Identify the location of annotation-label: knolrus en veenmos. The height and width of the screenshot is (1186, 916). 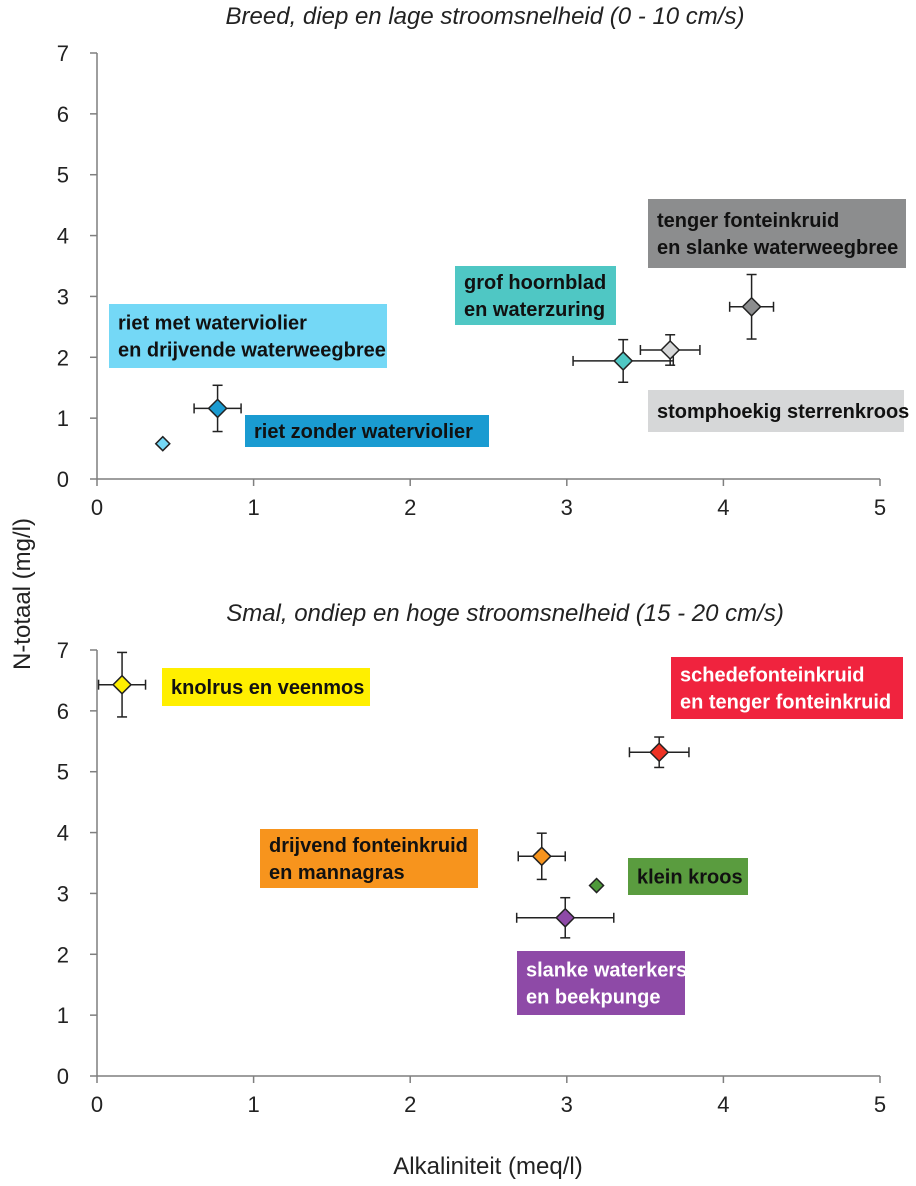
(266, 687).